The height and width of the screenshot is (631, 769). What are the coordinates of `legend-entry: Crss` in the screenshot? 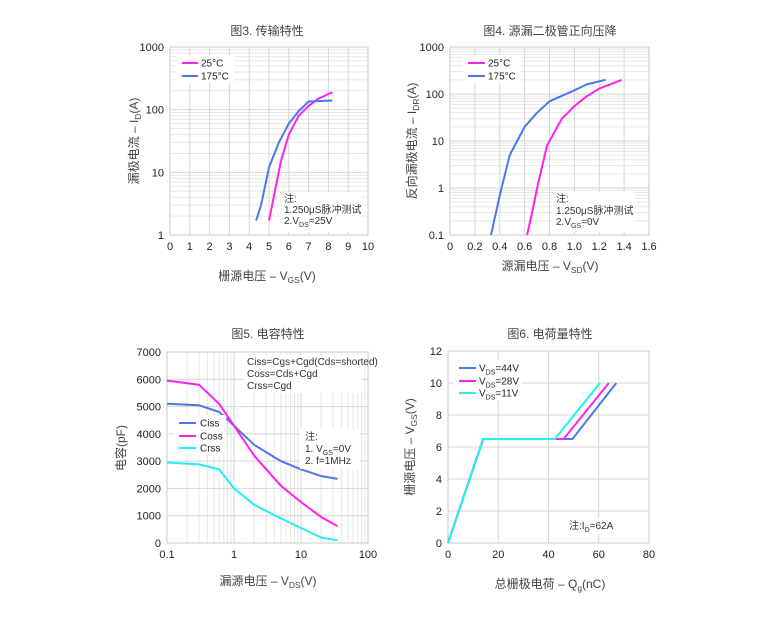 It's located at (210, 449).